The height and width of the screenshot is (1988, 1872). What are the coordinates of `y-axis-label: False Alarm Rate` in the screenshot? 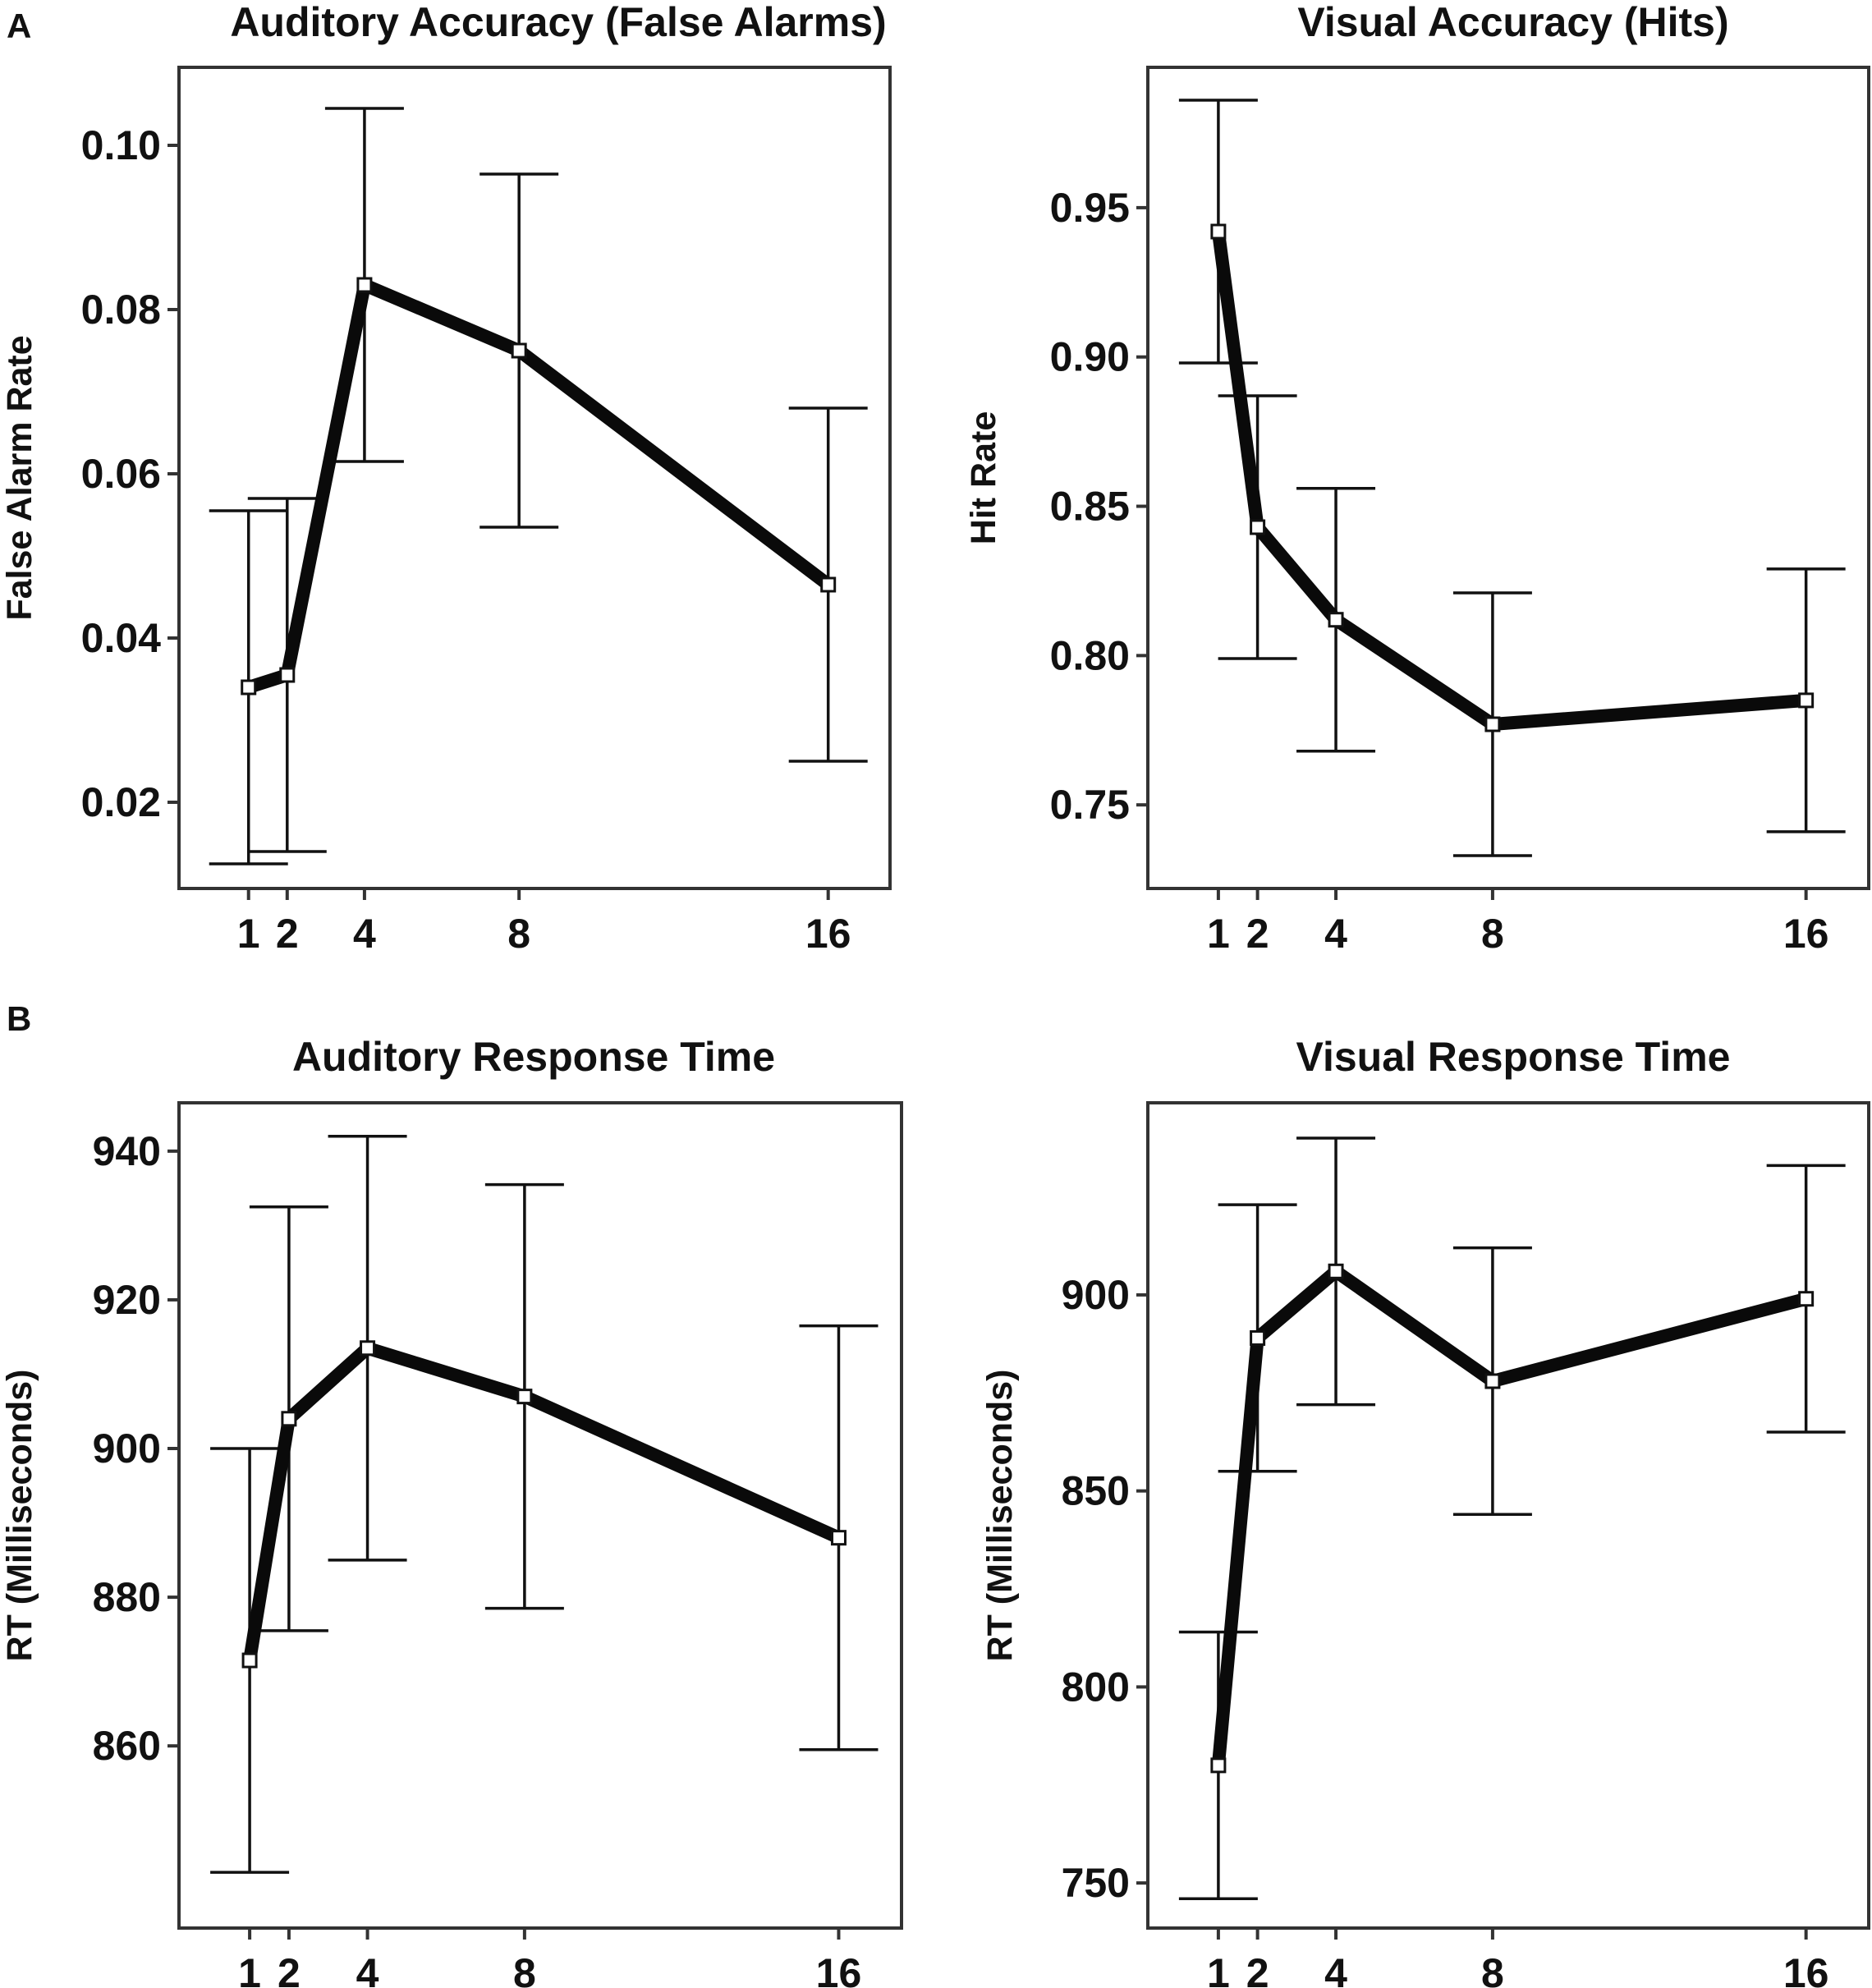 It's located at (19, 478).